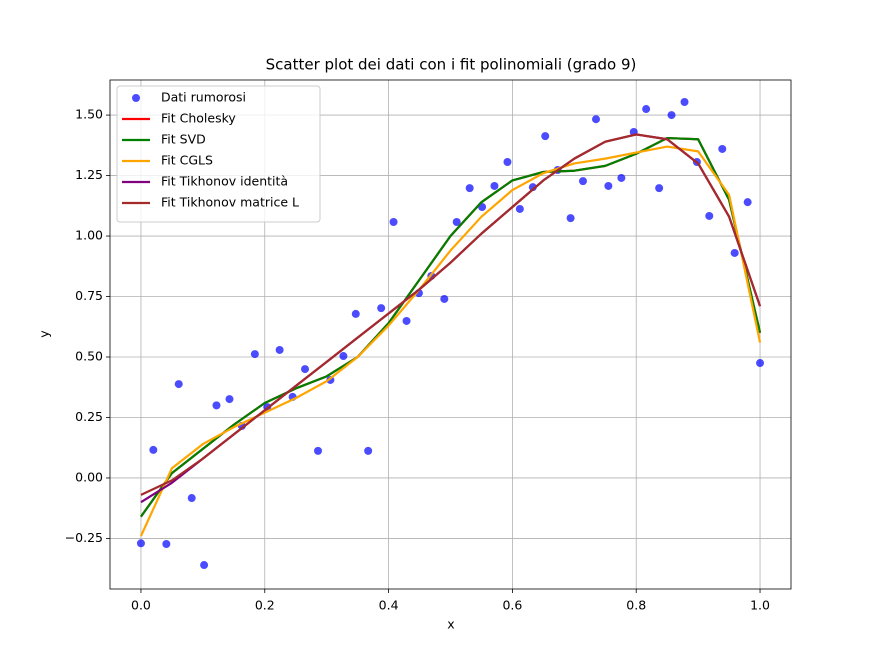 Image resolution: width=878 pixels, height=661 pixels. I want to click on y-tick-label: 1.50, so click(89, 114).